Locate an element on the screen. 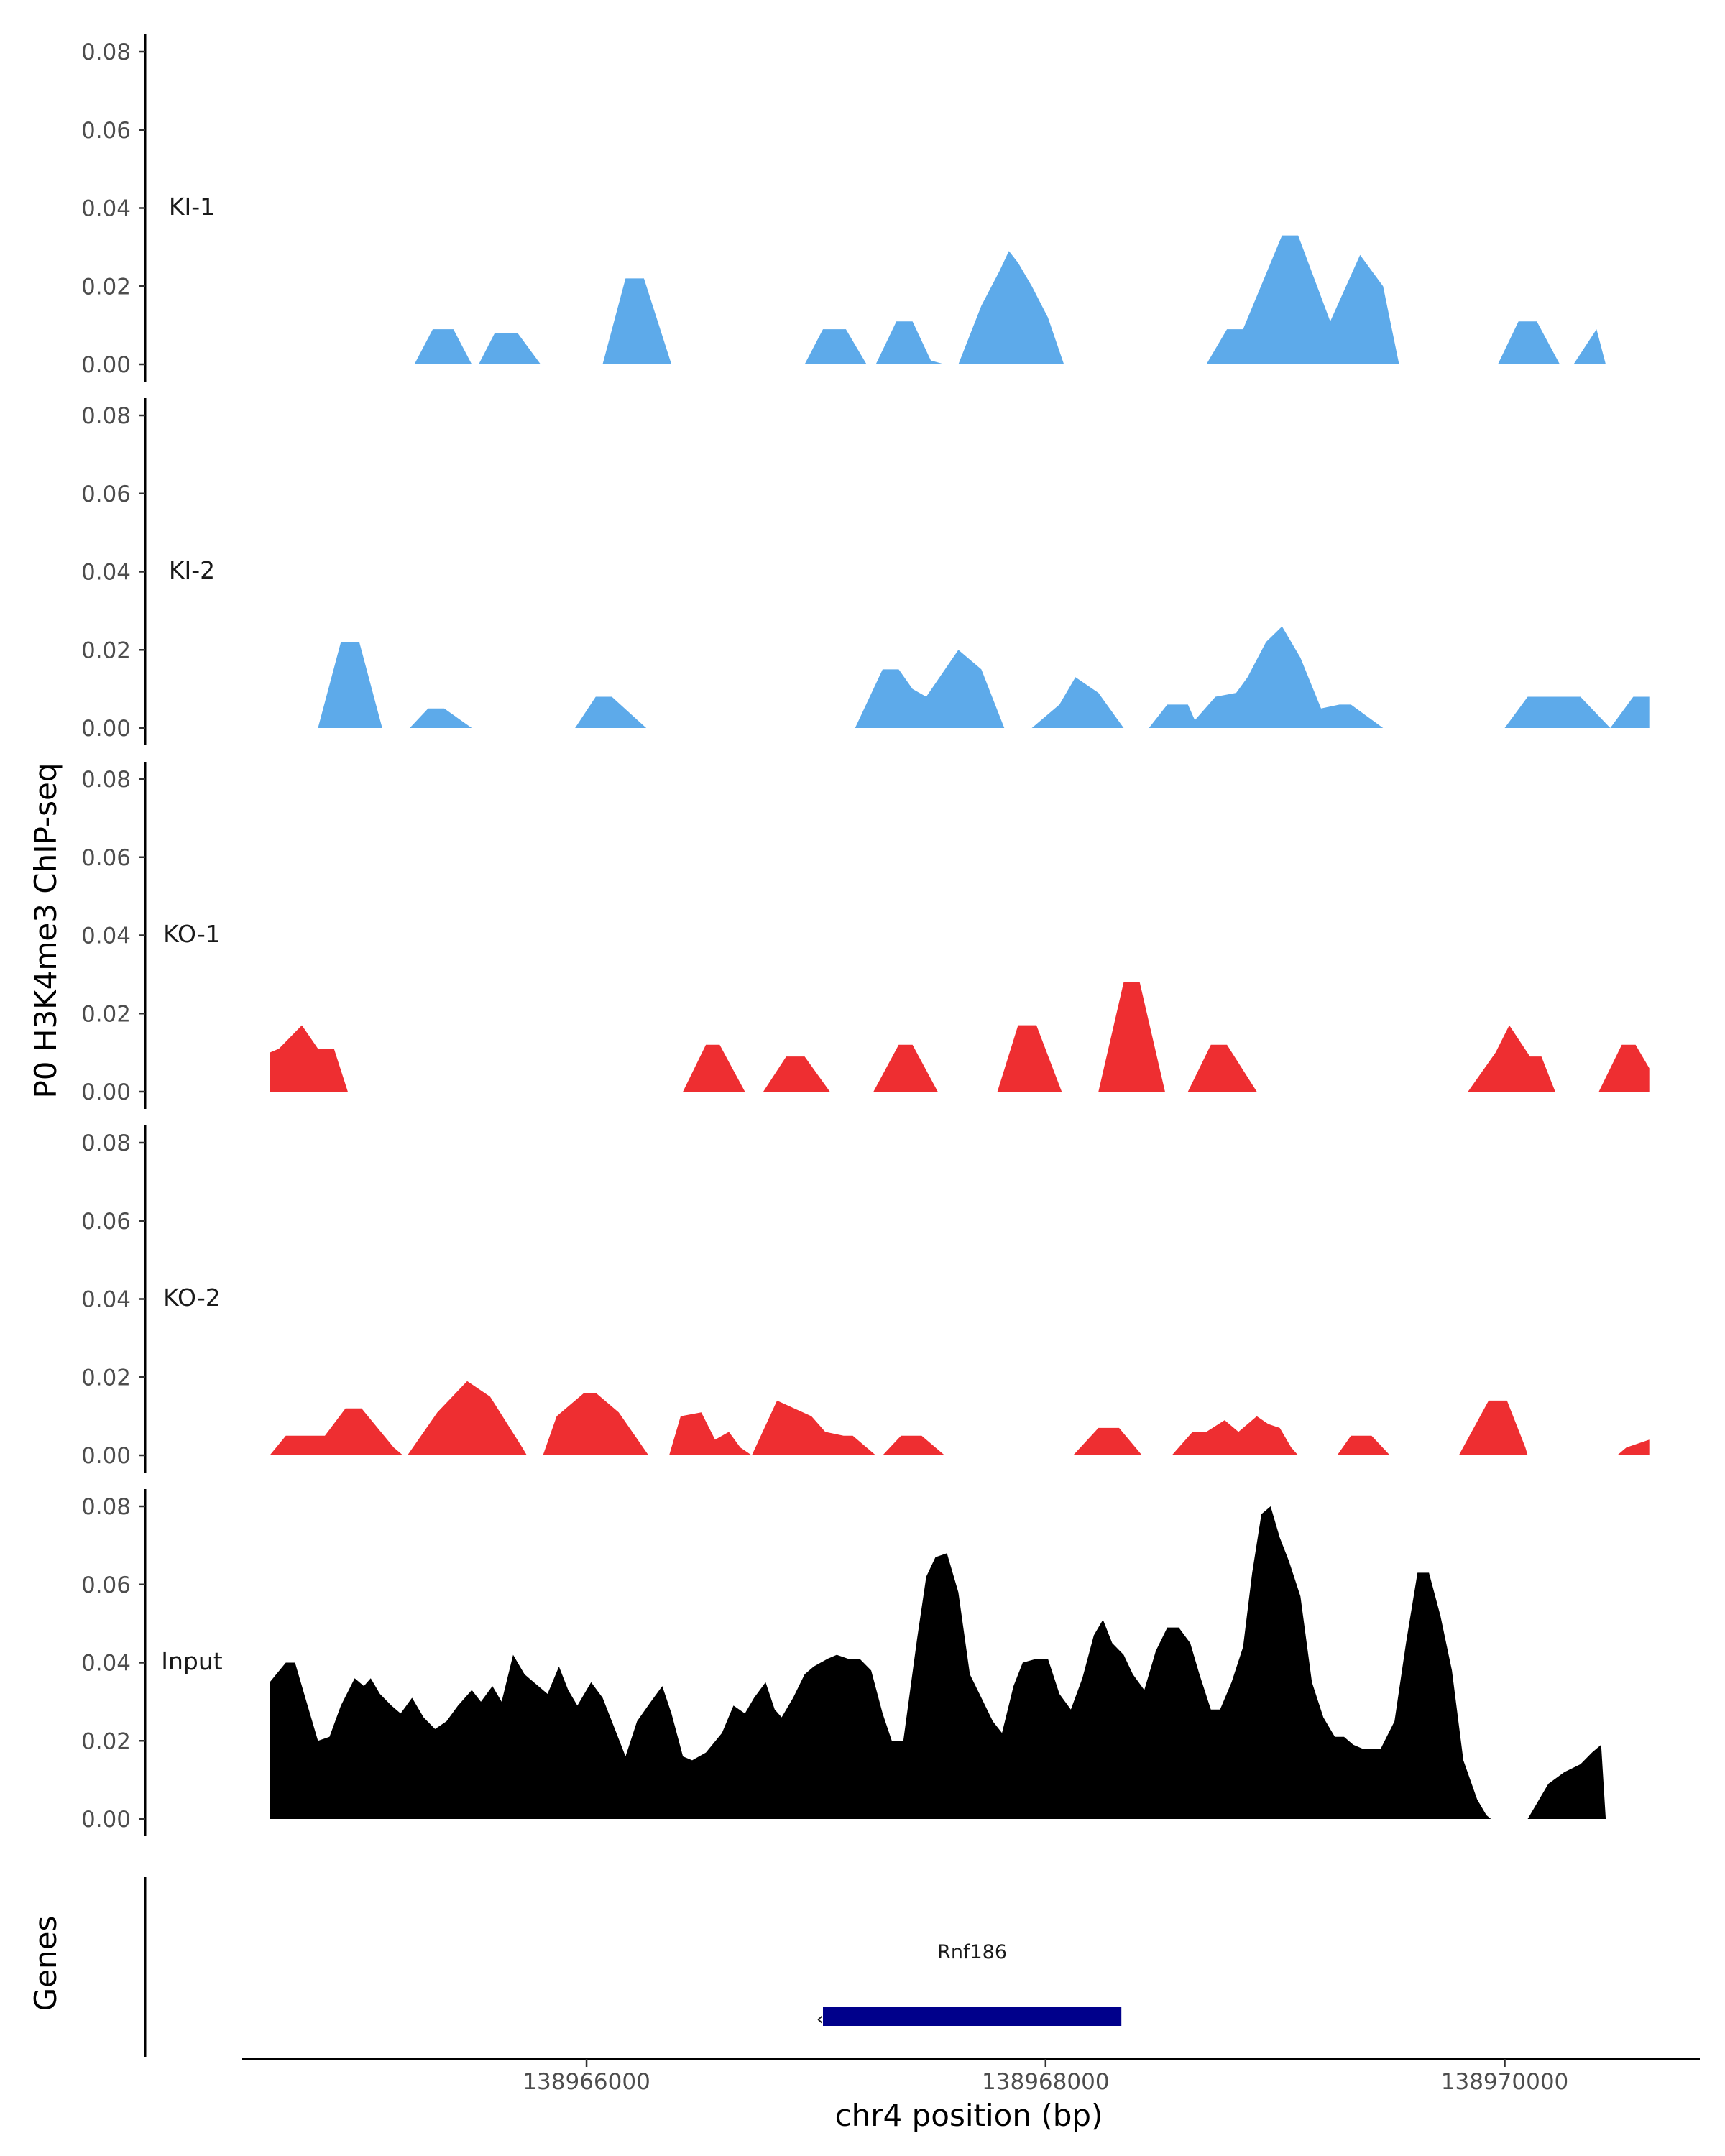 The width and height of the screenshot is (1725, 2156). gene-name-label: Rnf186 is located at coordinates (972, 1952).